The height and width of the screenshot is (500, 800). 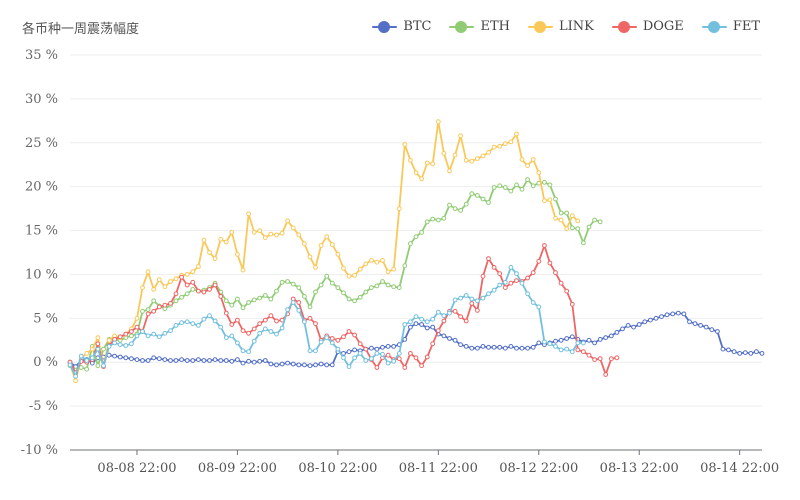 I want to click on x-tick-label: 08-09 22:00, so click(x=237, y=468).